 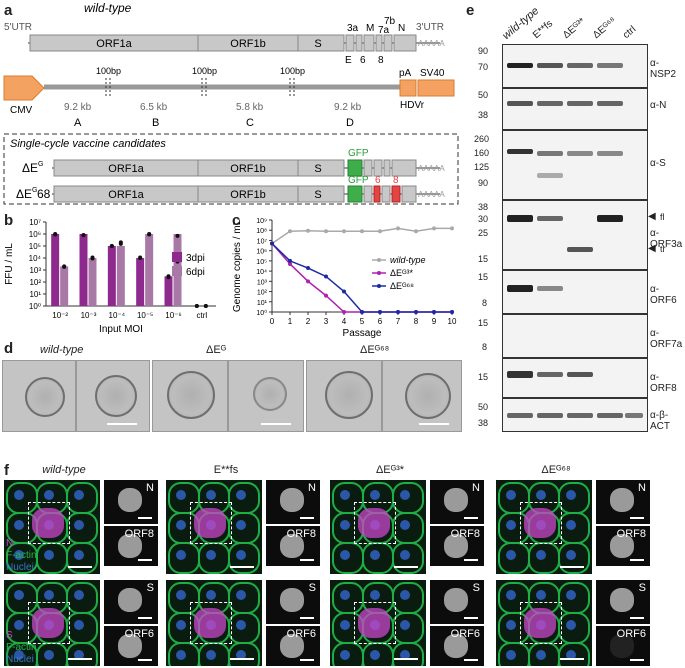 What do you see at coordinates (9, 220) in the screenshot?
I see `panel-label-b: b` at bounding box center [9, 220].